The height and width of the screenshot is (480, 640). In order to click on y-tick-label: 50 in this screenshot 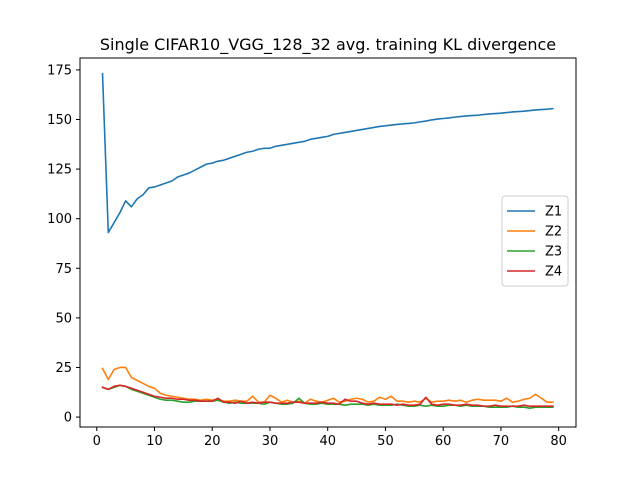, I will do `click(63, 318)`.